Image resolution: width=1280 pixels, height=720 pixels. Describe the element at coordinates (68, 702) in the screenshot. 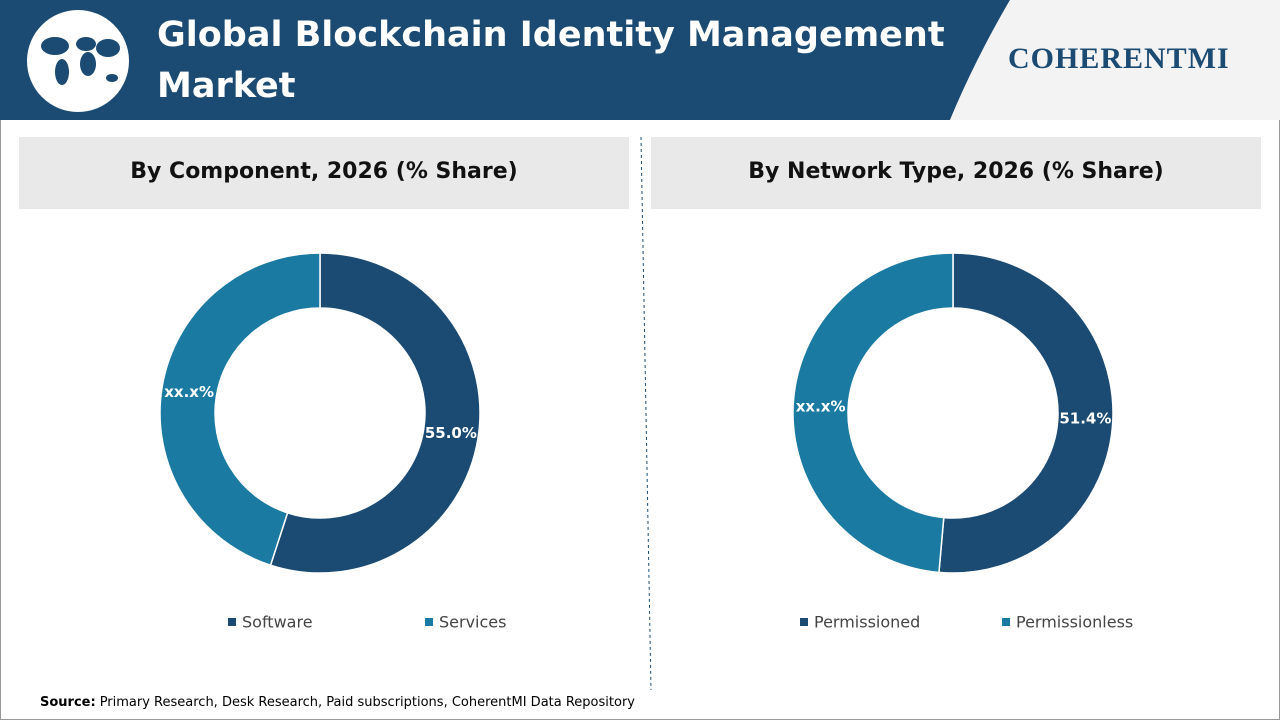

I see `source-label: Source:` at that location.